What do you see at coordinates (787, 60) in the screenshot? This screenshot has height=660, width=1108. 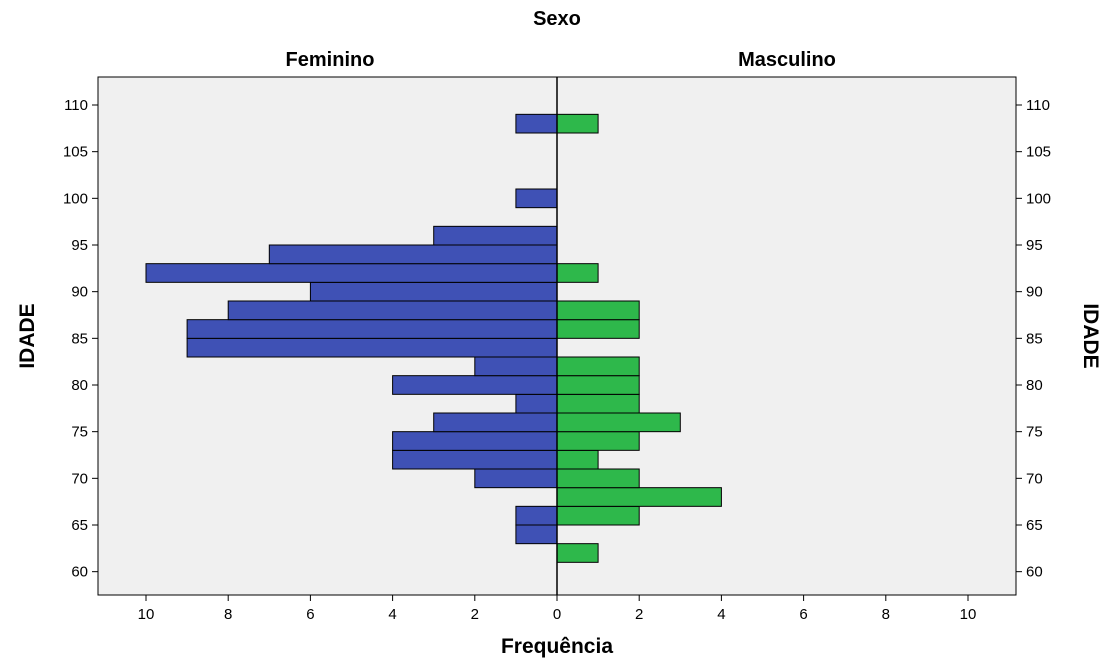 I see `panel-label-masculino: Masculino` at bounding box center [787, 60].